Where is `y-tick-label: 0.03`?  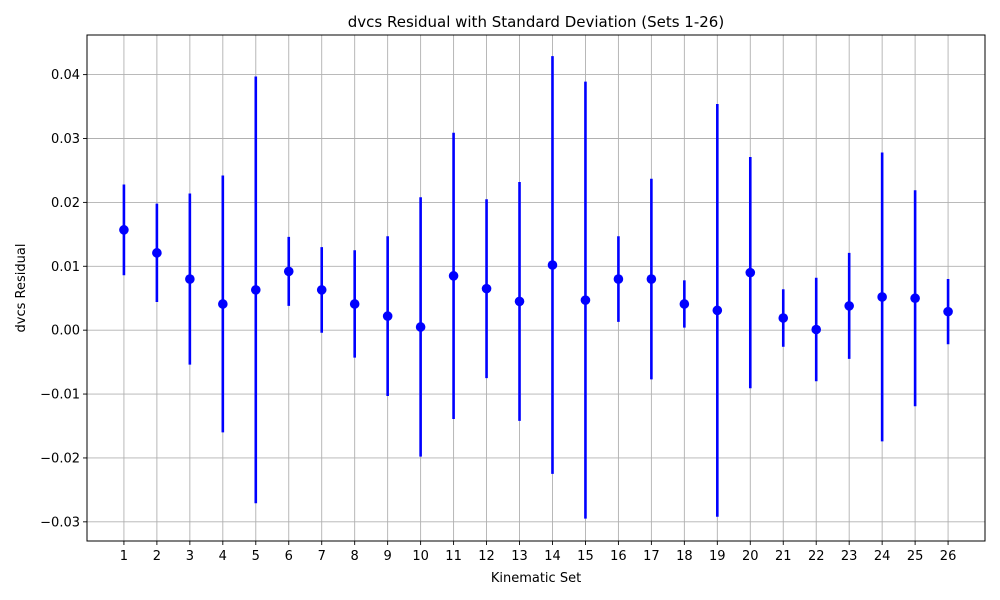 y-tick-label: 0.03 is located at coordinates (65, 139).